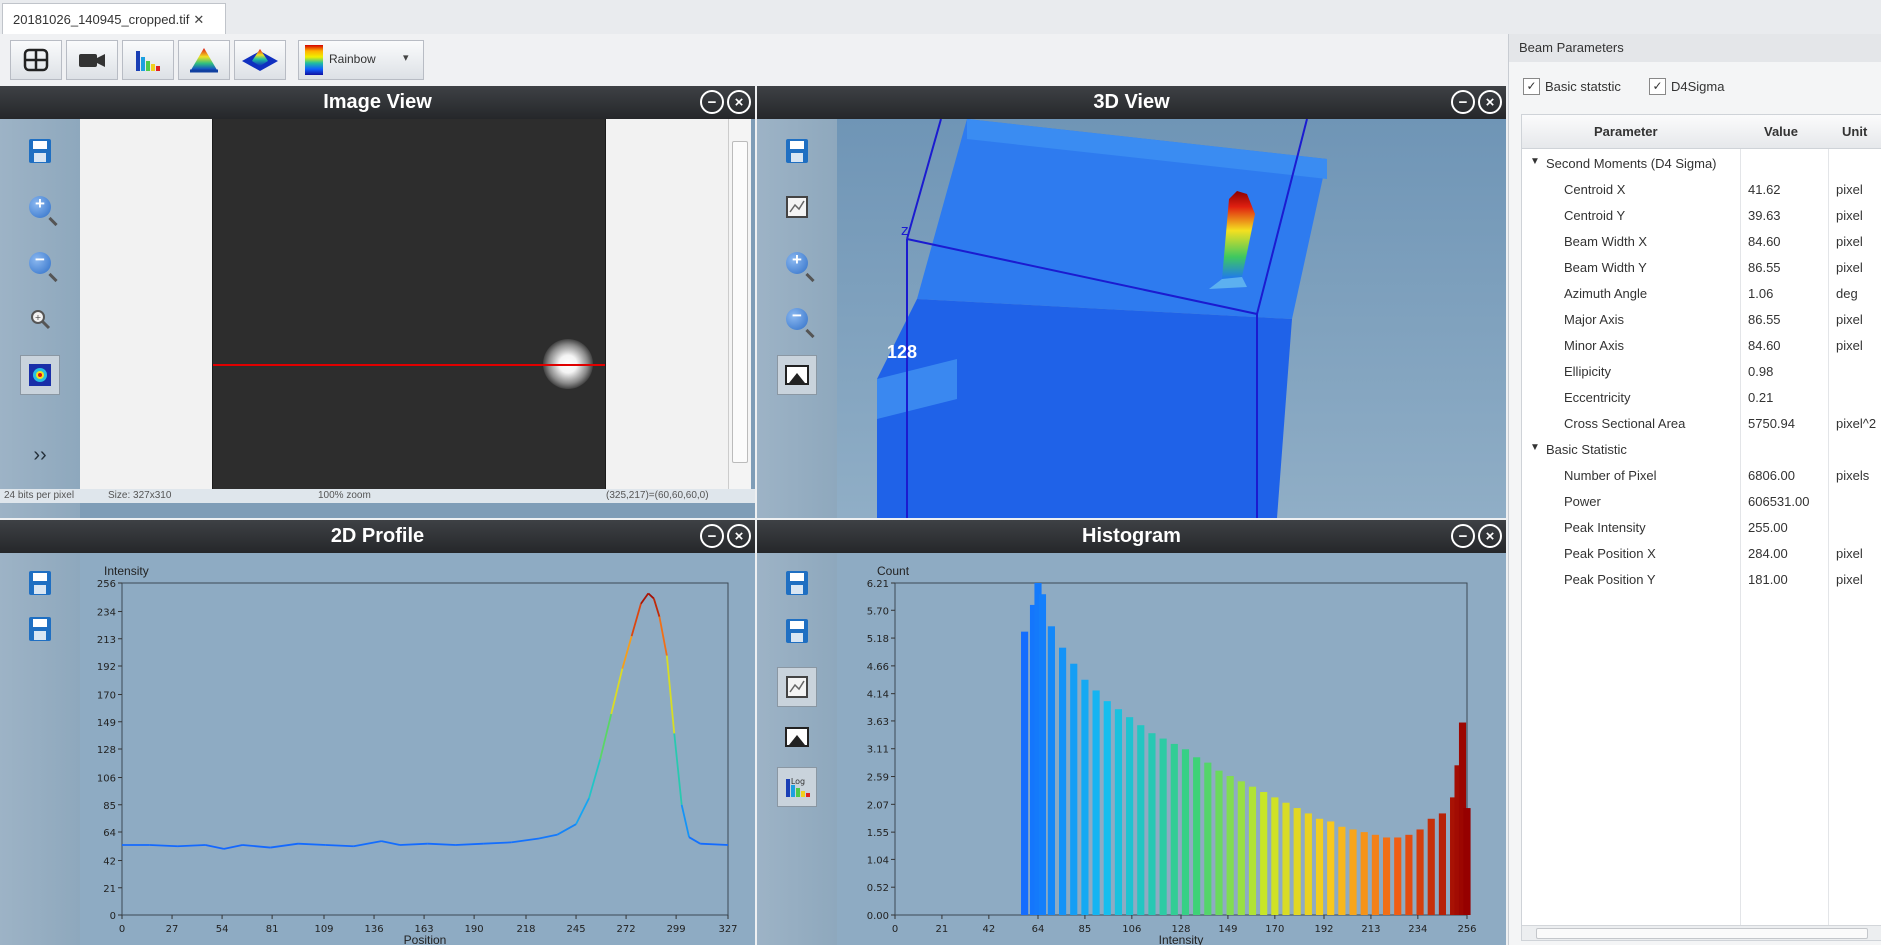 The width and height of the screenshot is (1881, 945). Describe the element at coordinates (1701, 215) in the screenshot. I see `table-row: Centroid Y 39.63 pixel` at that location.